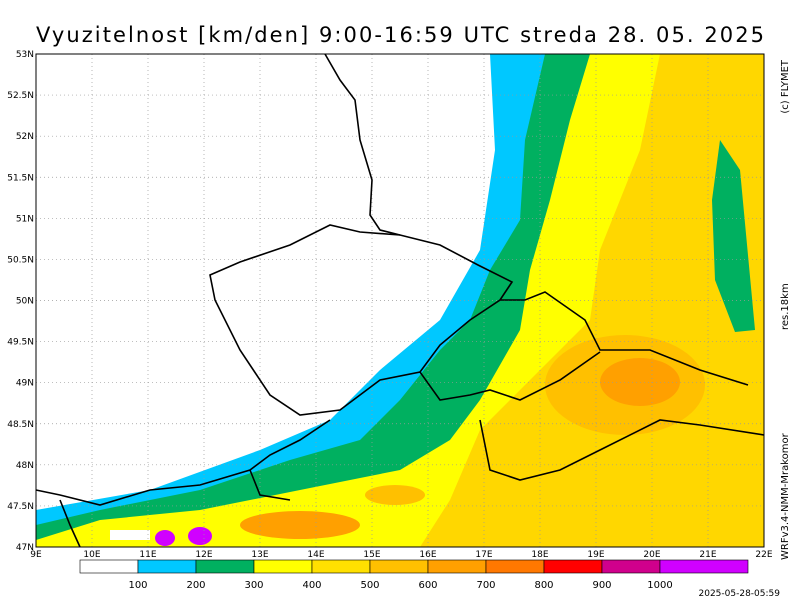 This screenshot has height=600, width=800. Describe the element at coordinates (595, 555) in the screenshot. I see `lon-label: 19E` at that location.